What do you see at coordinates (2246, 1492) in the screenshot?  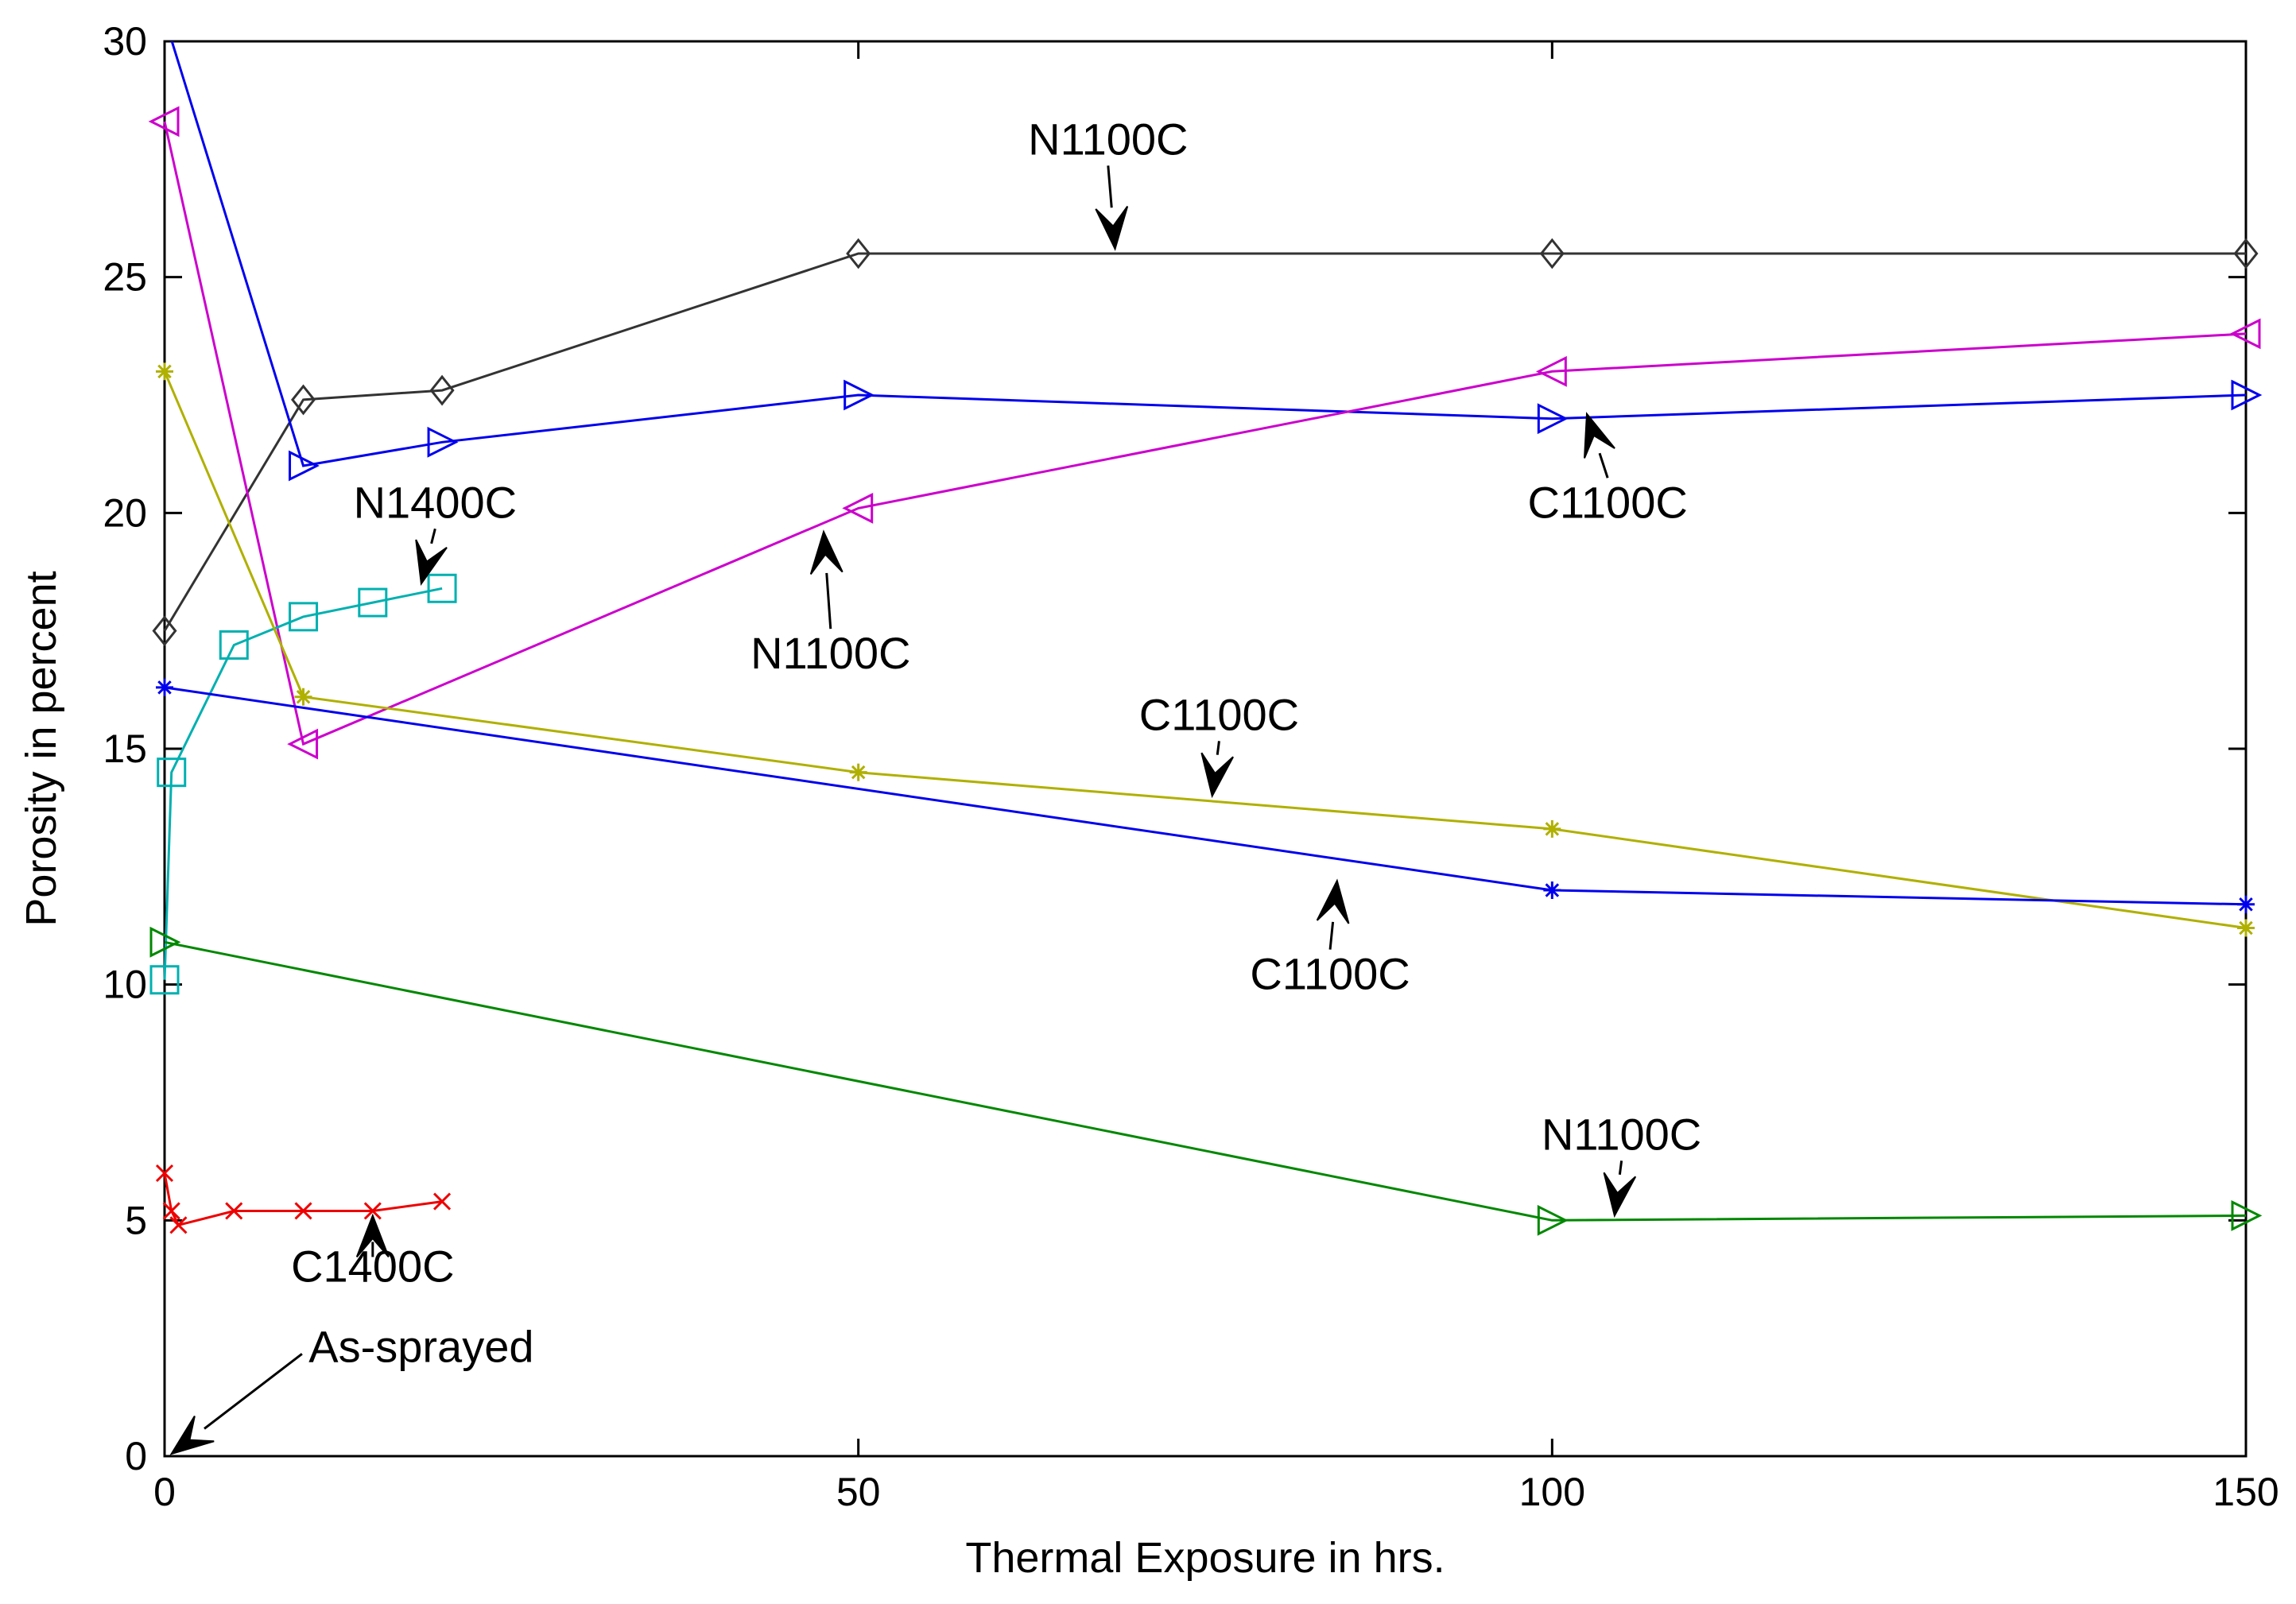 I see `x-tick-label: 150` at bounding box center [2246, 1492].